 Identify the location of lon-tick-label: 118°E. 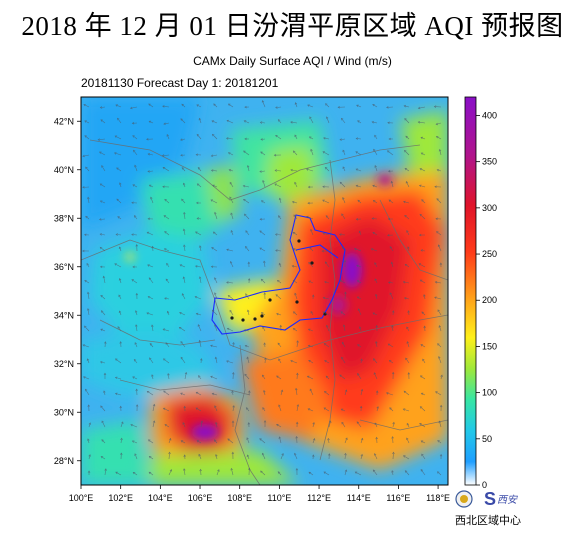
(438, 498).